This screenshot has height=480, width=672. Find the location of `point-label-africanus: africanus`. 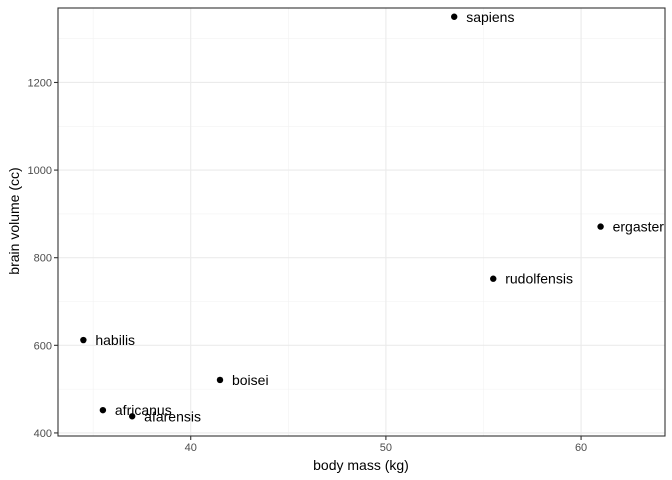

point-label-africanus: africanus is located at coordinates (143, 410).